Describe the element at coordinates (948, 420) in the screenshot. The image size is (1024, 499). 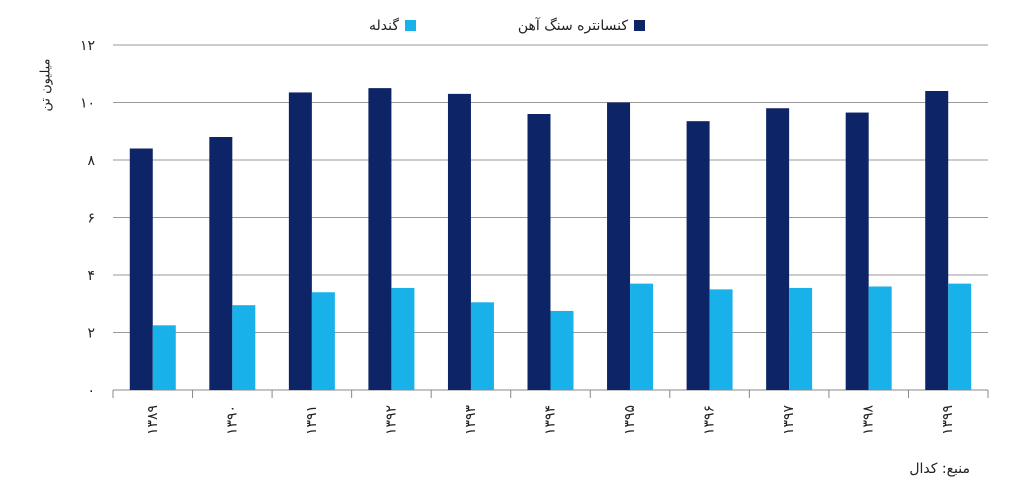
I see `x-tick-label: ۱۳۹۹` at that location.